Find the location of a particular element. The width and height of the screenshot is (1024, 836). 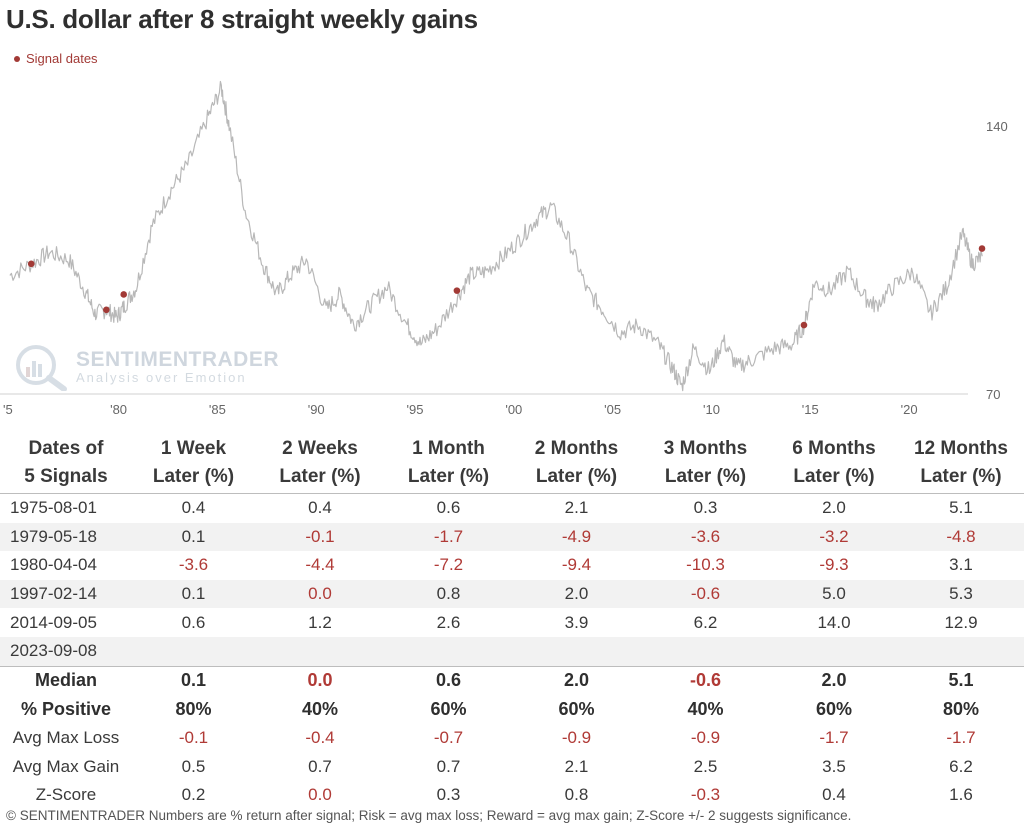

summary-label: Avg Max Gain is located at coordinates (66, 766).